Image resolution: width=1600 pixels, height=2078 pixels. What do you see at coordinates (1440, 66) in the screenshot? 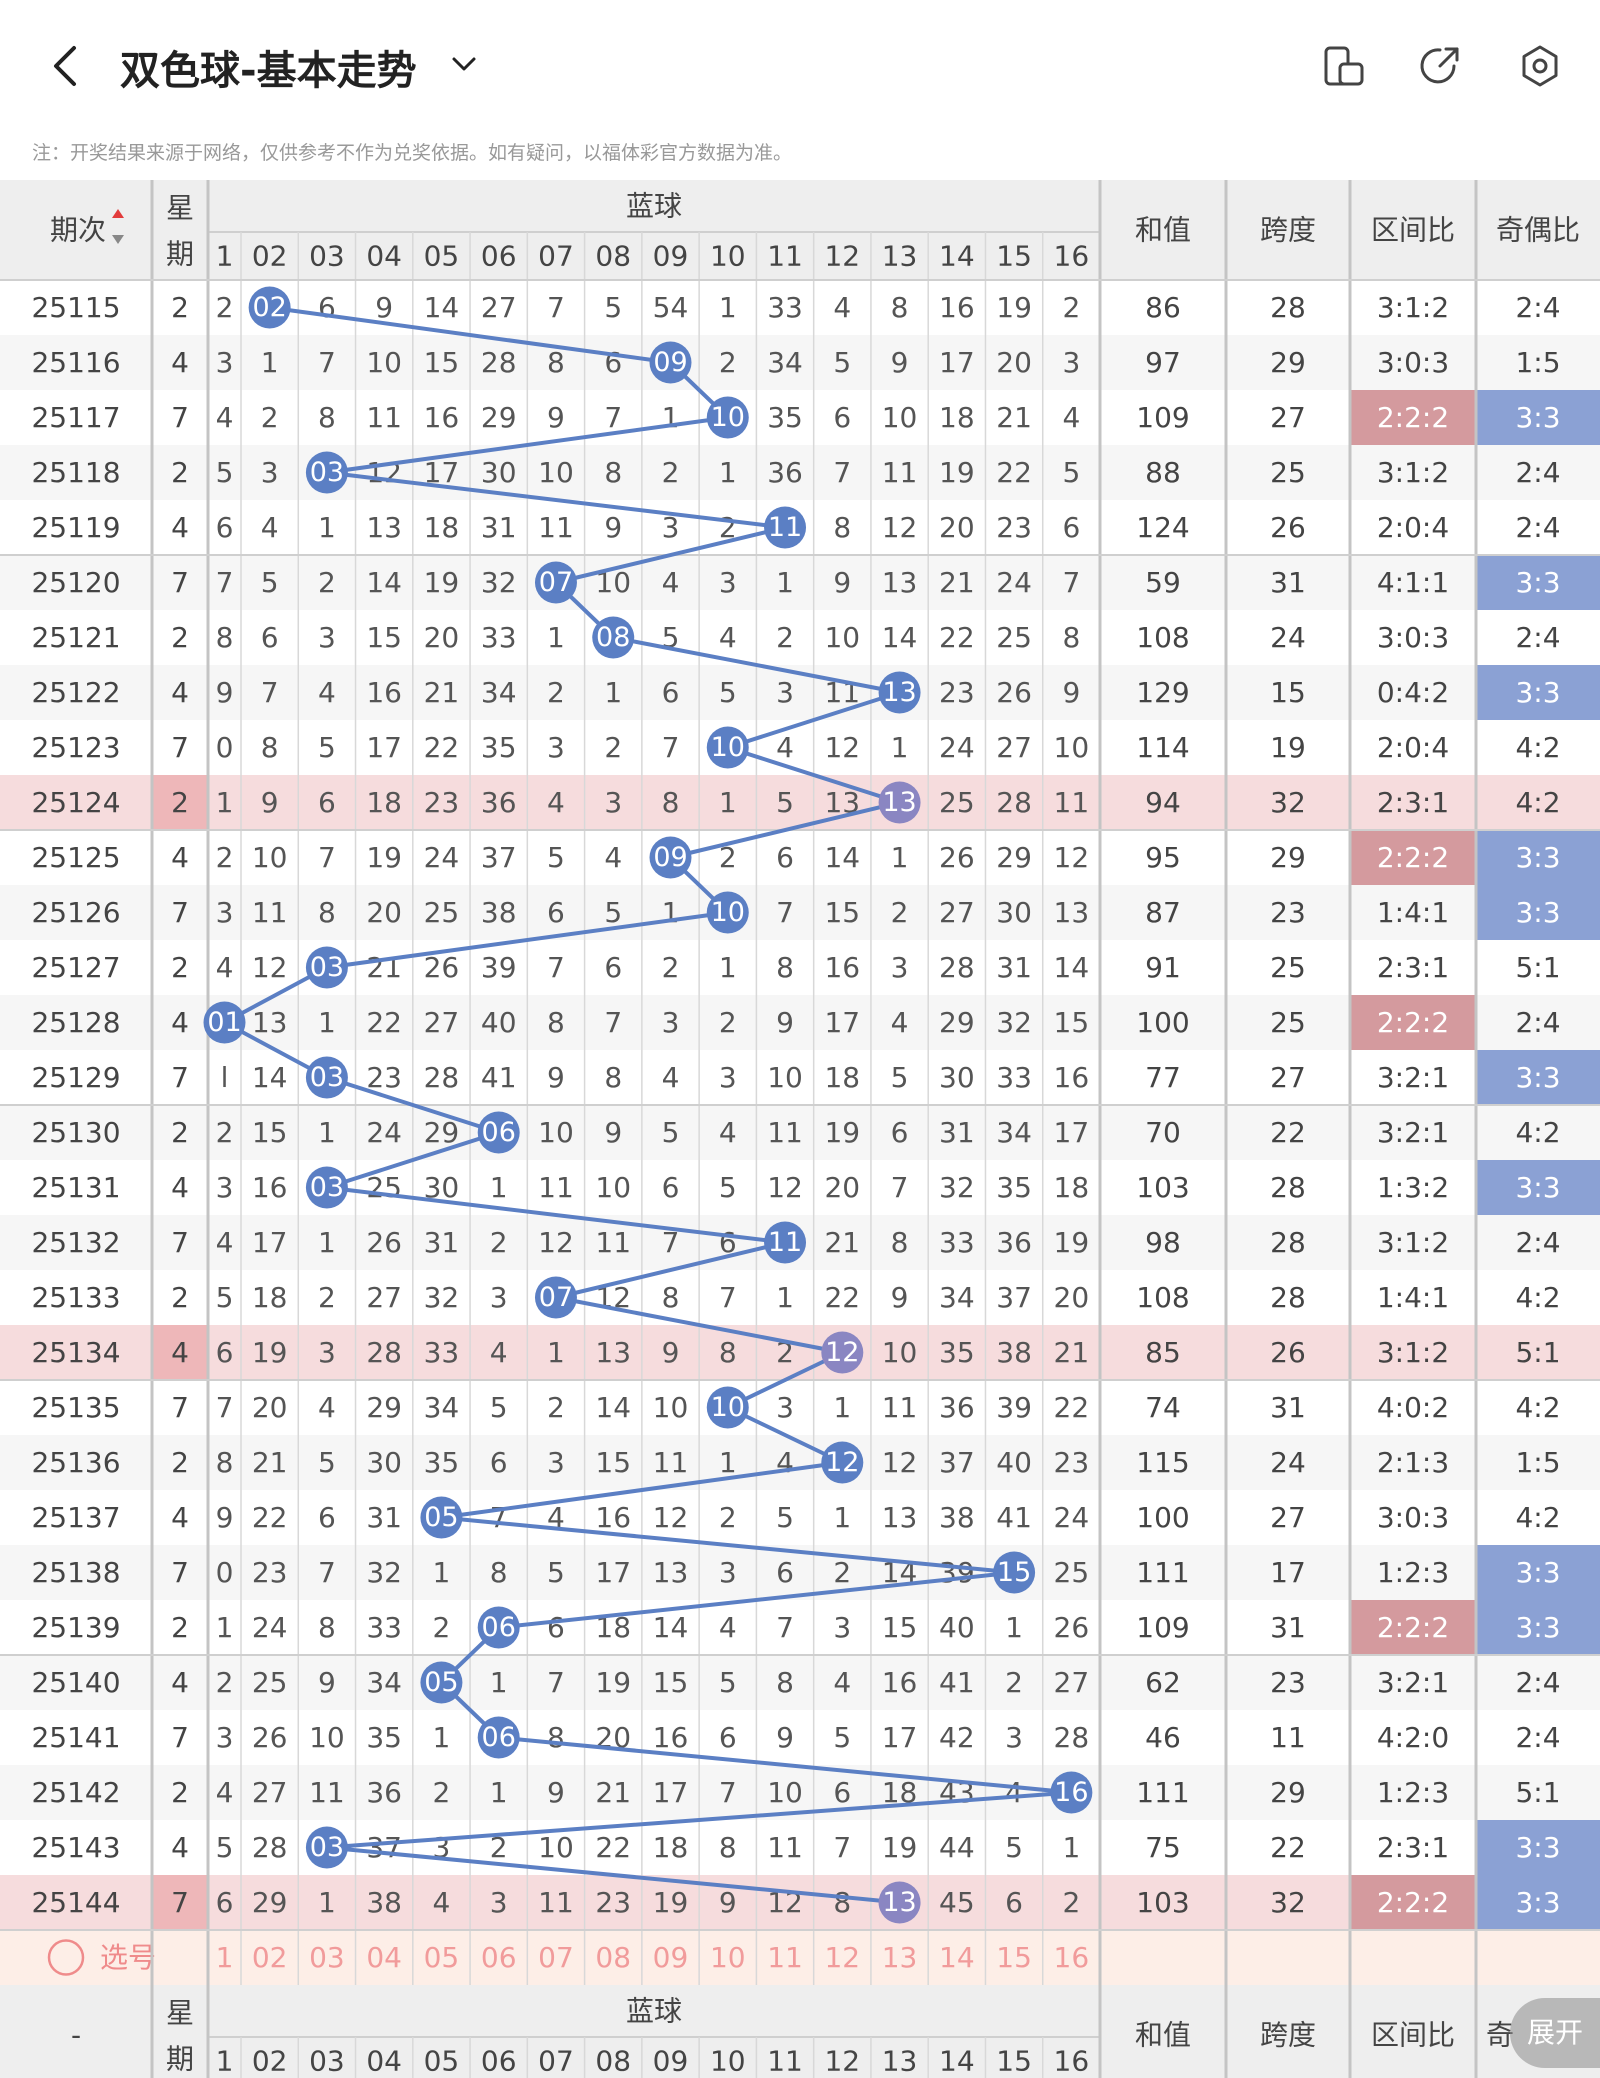
I see `share-icon` at bounding box center [1440, 66].